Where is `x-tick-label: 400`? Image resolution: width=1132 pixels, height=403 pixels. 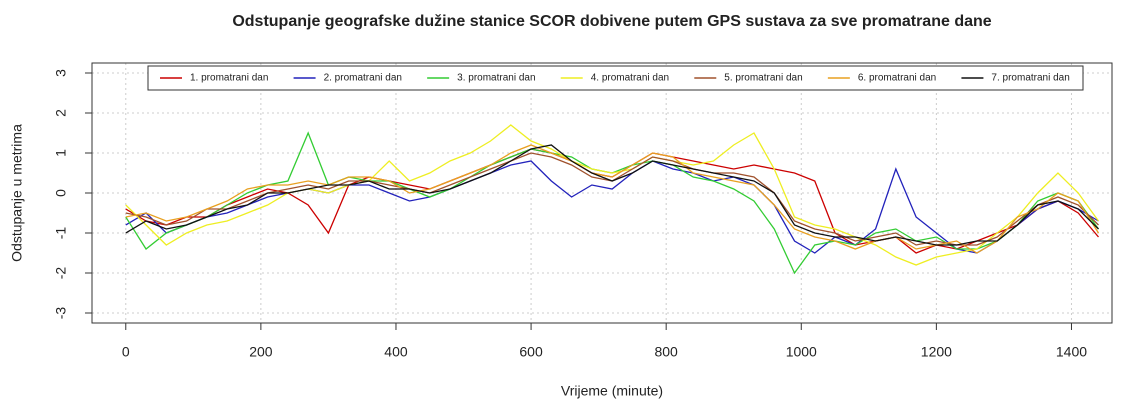 x-tick-label: 400 is located at coordinates (396, 352).